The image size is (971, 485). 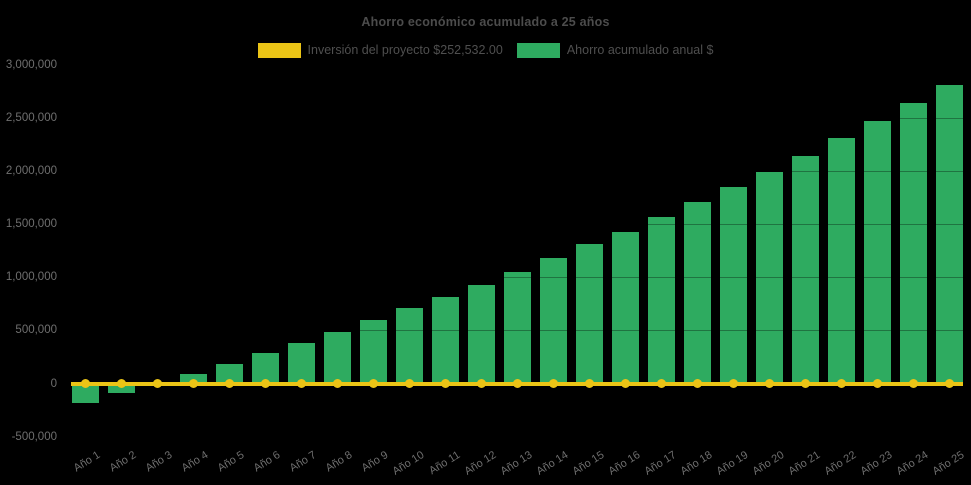 I want to click on bar-año-17, so click(x=661, y=300).